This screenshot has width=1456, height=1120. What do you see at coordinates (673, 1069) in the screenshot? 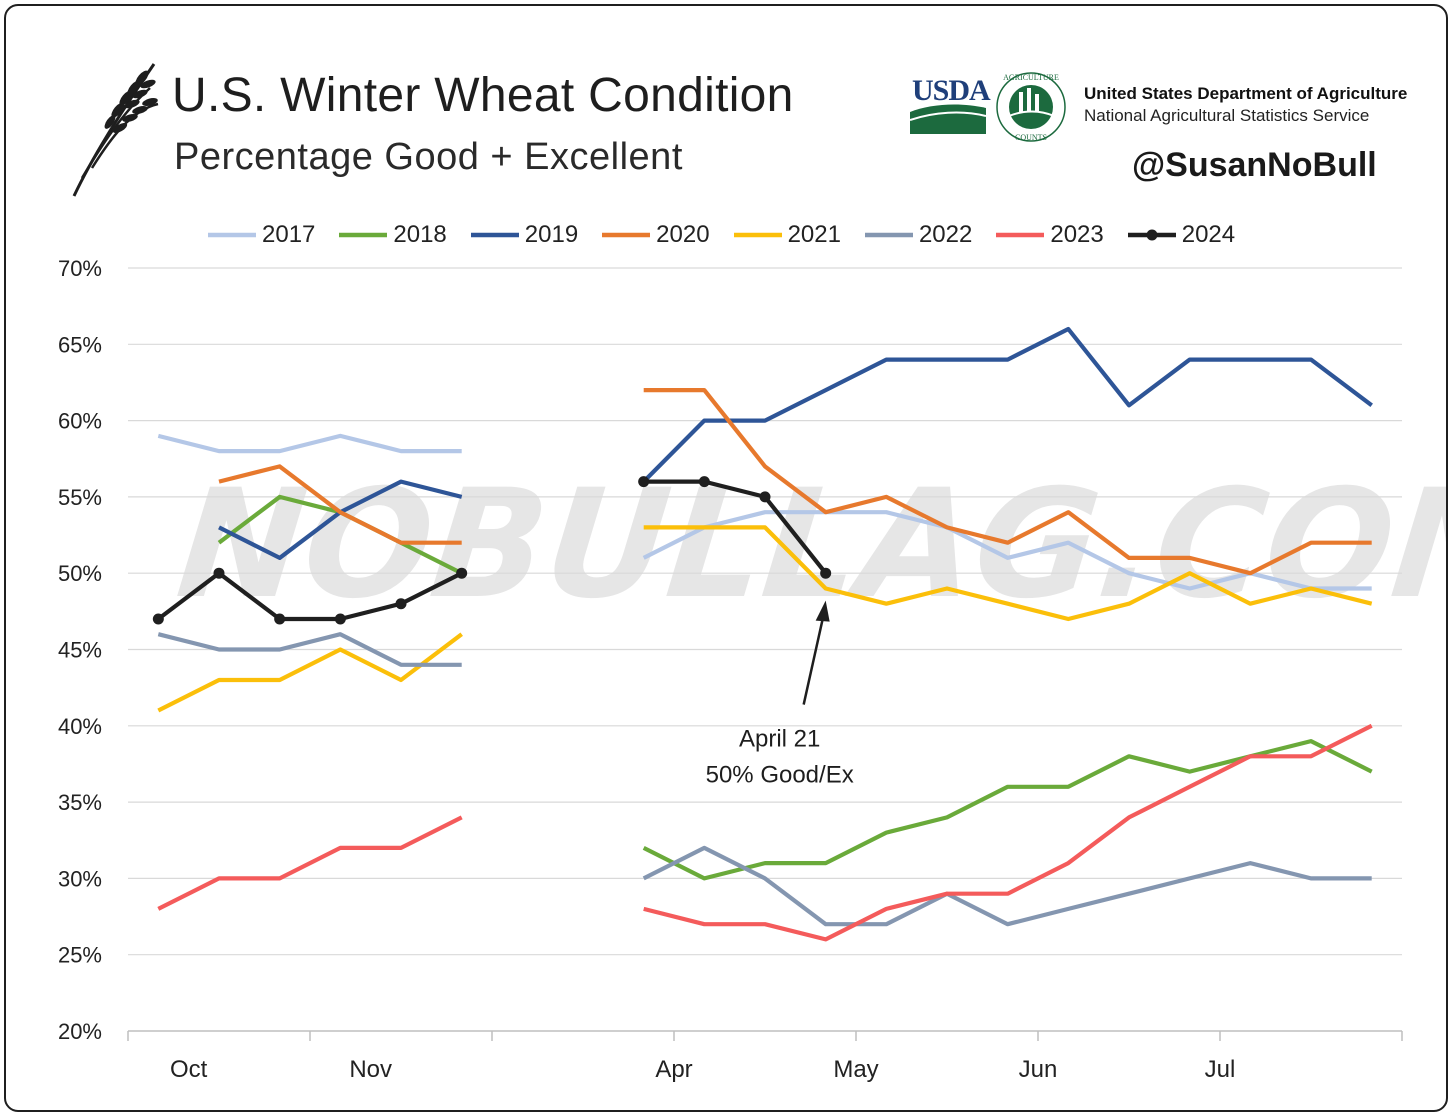
I see `x-tick-label: Apr` at bounding box center [673, 1069].